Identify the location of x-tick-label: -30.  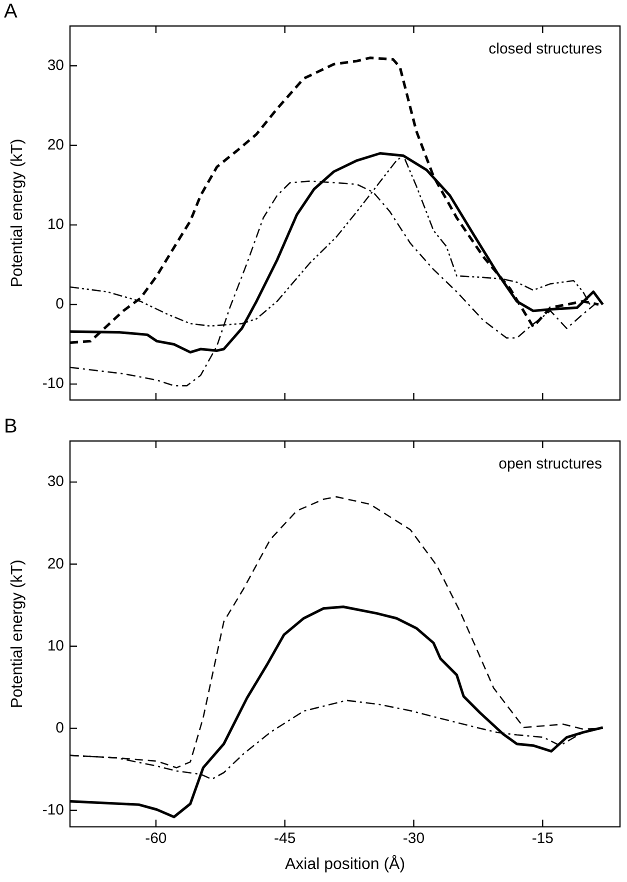
(413, 838).